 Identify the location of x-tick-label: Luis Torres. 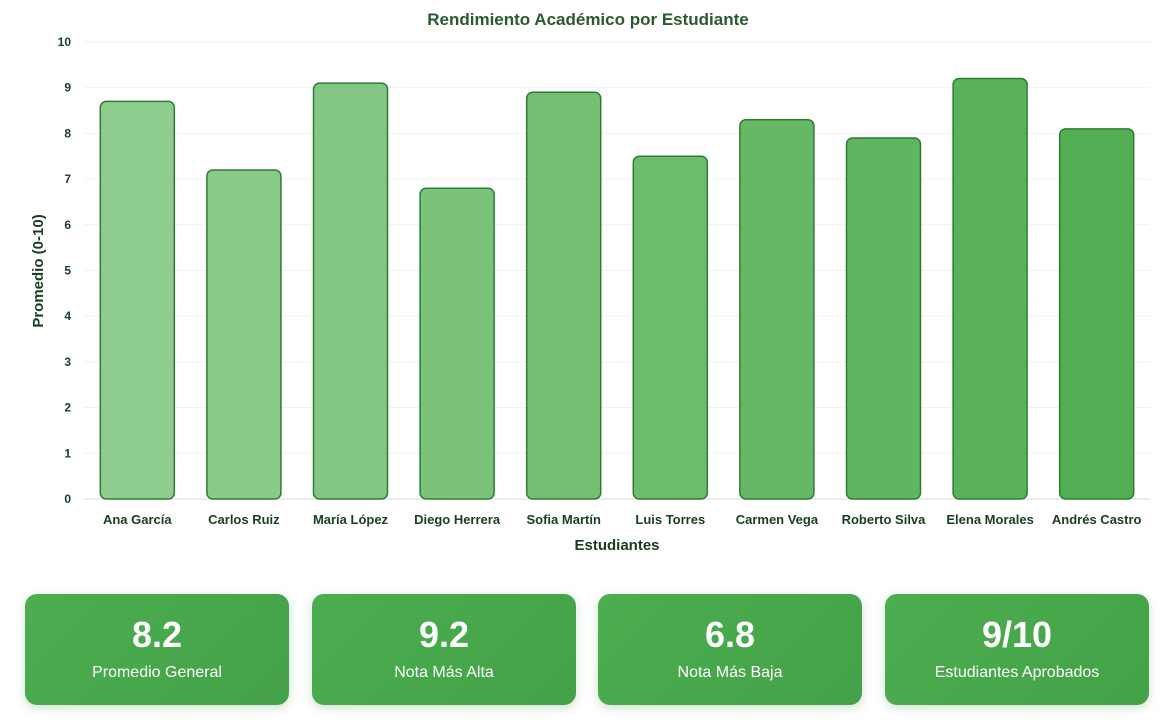
(670, 519).